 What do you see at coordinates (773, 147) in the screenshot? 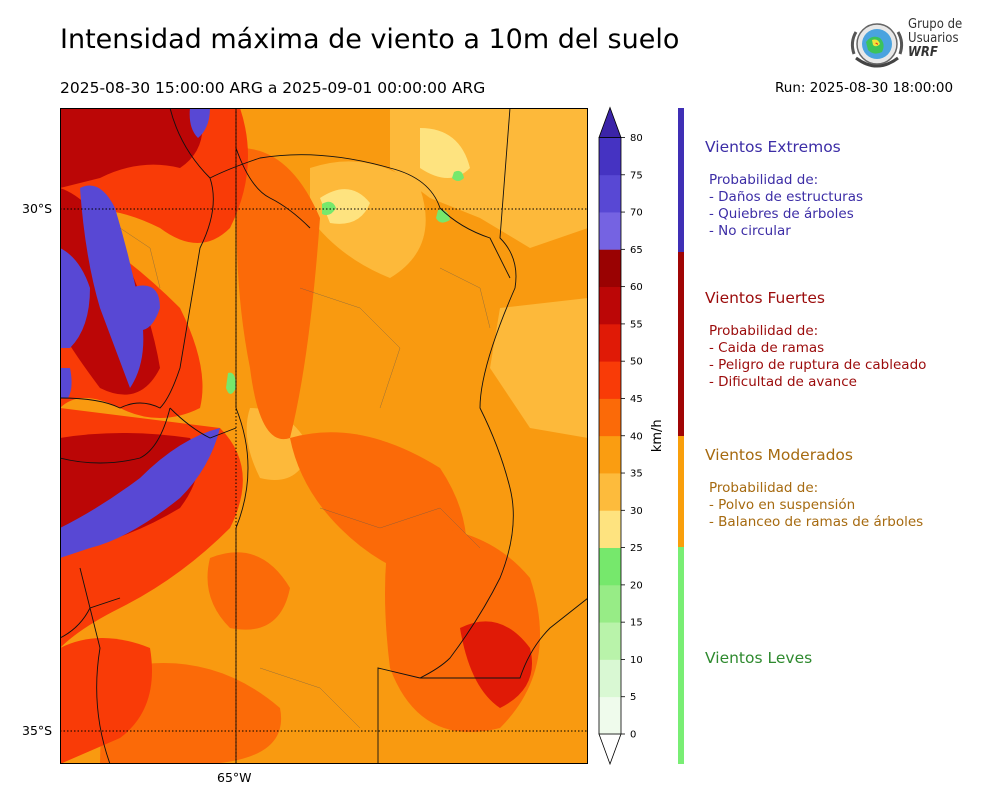
I see `legend-category-title: Vientos Extremos` at bounding box center [773, 147].